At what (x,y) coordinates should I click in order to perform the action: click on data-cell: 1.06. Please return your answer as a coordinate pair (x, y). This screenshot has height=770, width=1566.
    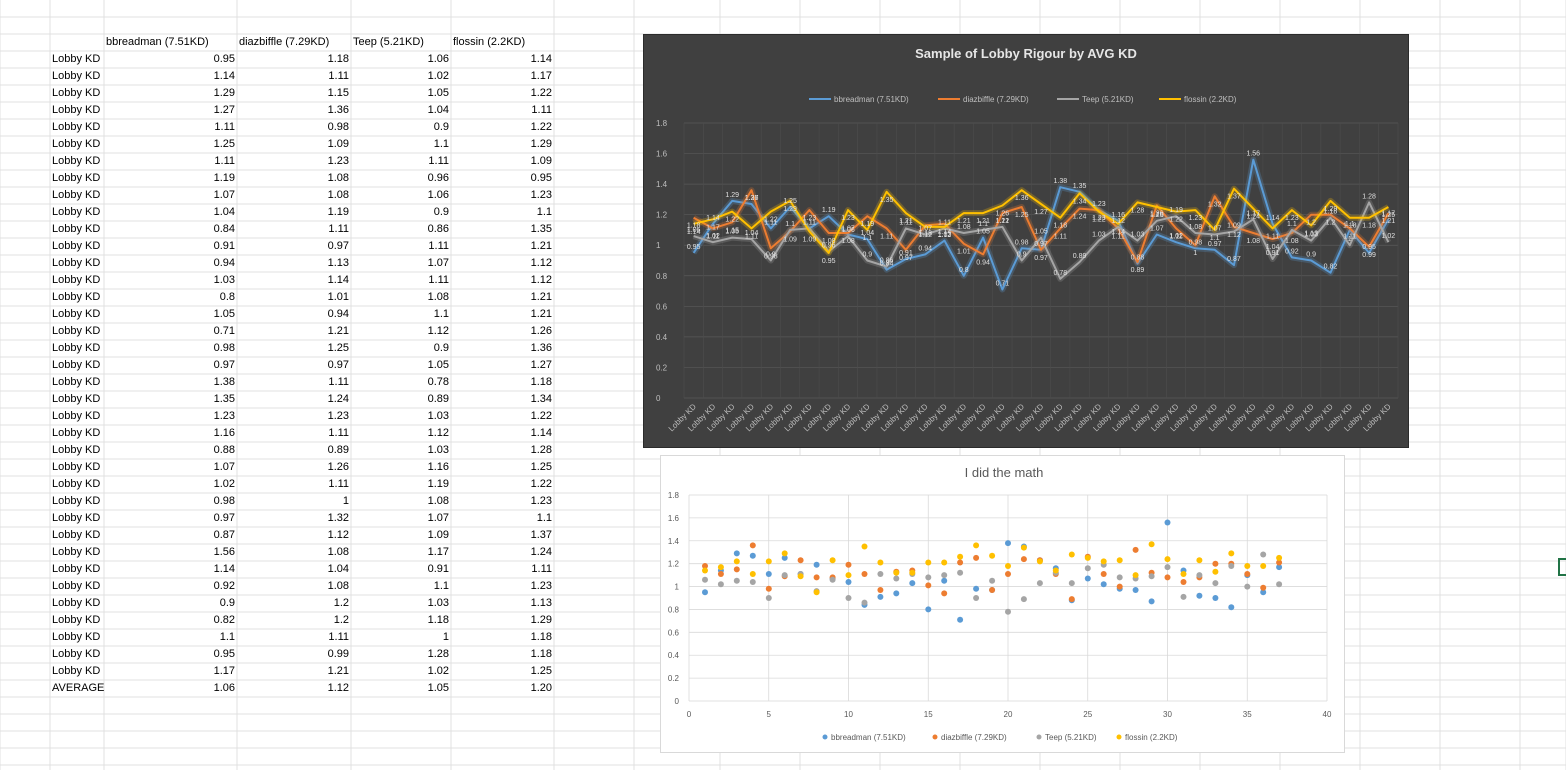
    Looking at the image, I should click on (438, 59).